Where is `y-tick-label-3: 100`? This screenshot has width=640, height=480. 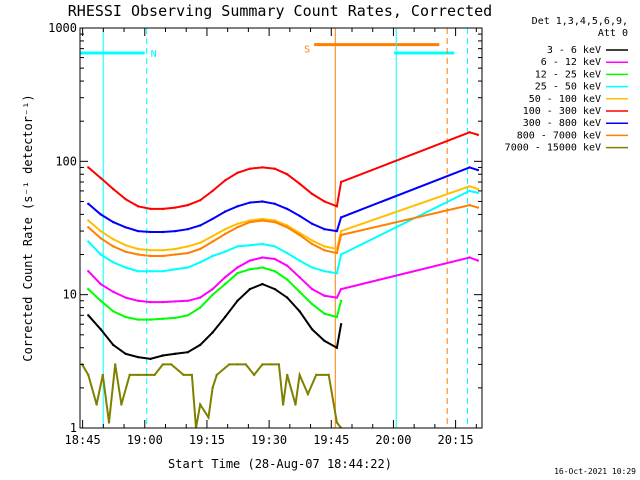
y-tick-label-3: 100 is located at coordinates (66, 161).